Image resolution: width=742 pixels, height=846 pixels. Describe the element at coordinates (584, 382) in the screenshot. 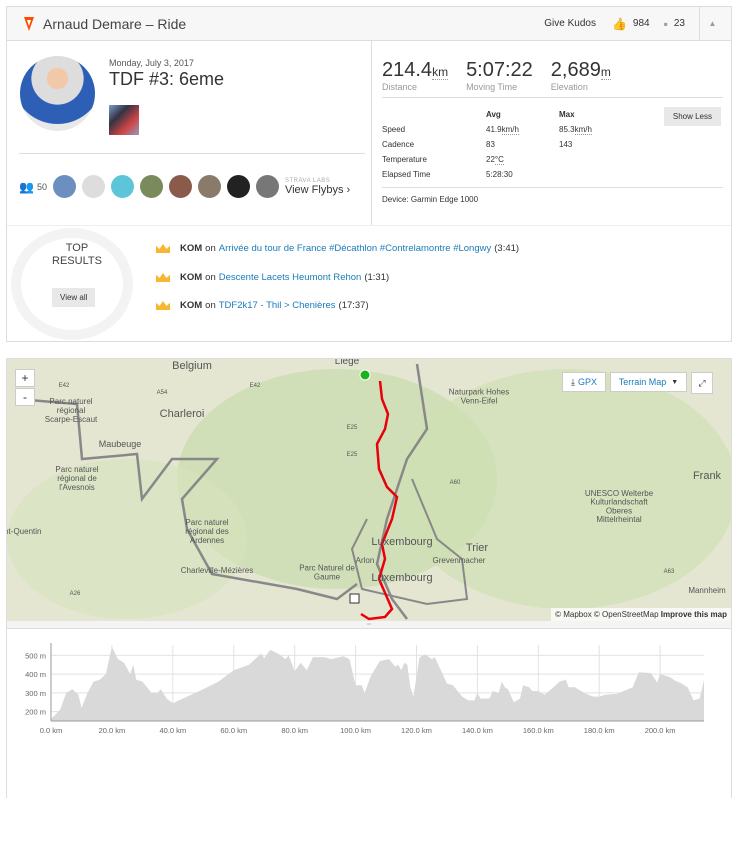

I see `gpx-download-button: ⤓ GPX` at that location.